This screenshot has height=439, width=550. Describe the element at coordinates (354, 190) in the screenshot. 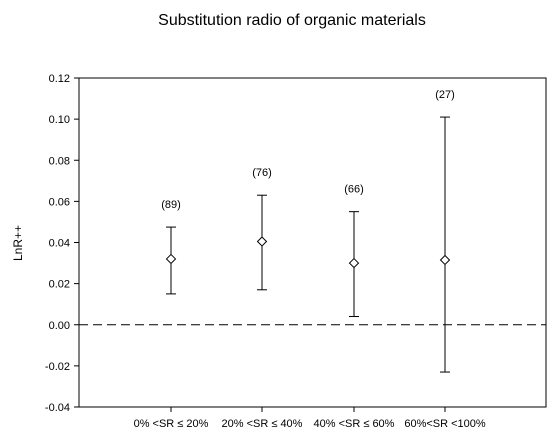

I see `sample-size-label: (66)` at that location.